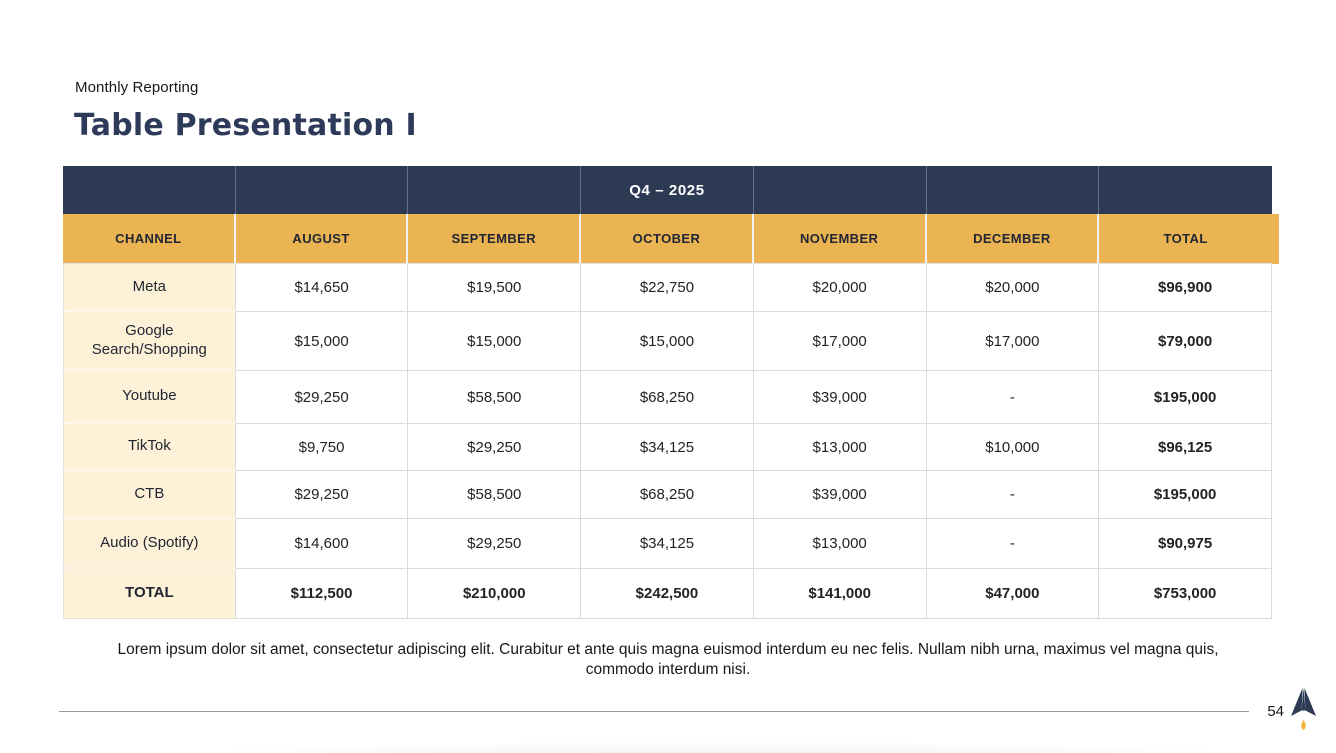 Image resolution: width=1336 pixels, height=753 pixels. I want to click on page-title: Table Presentation I, so click(245, 125).